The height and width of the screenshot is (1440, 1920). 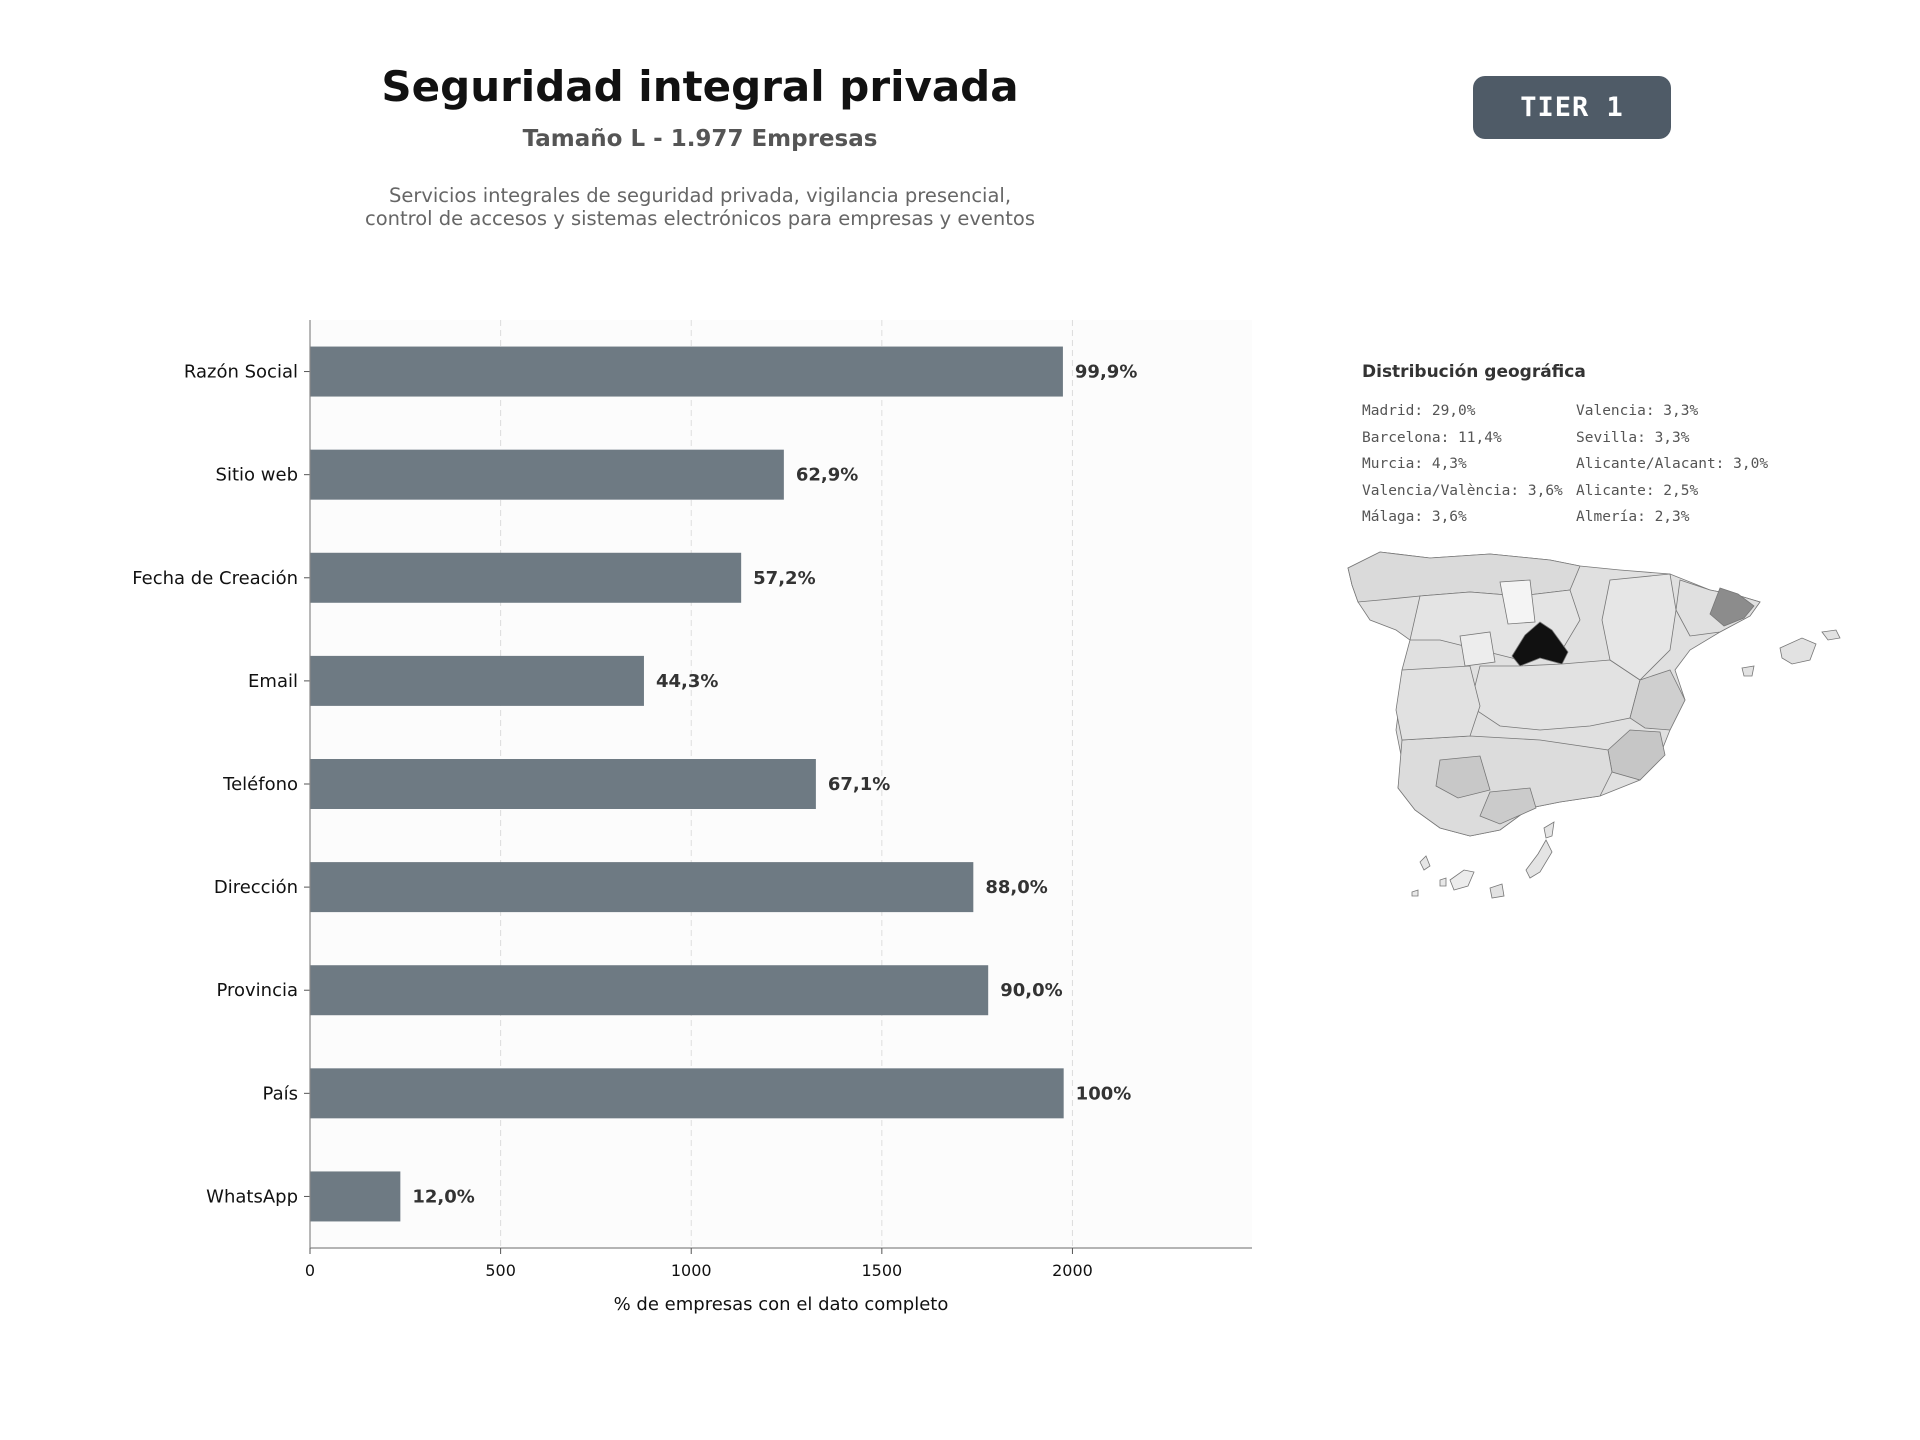 I want to click on data-label: 12,0%, so click(x=443, y=1196).